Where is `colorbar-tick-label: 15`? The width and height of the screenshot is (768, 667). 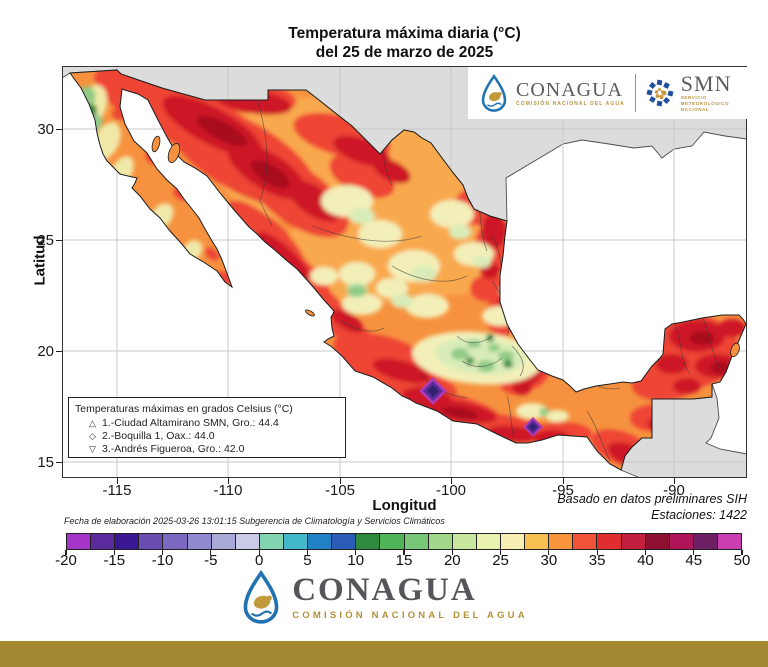 colorbar-tick-label: 15 is located at coordinates (404, 560).